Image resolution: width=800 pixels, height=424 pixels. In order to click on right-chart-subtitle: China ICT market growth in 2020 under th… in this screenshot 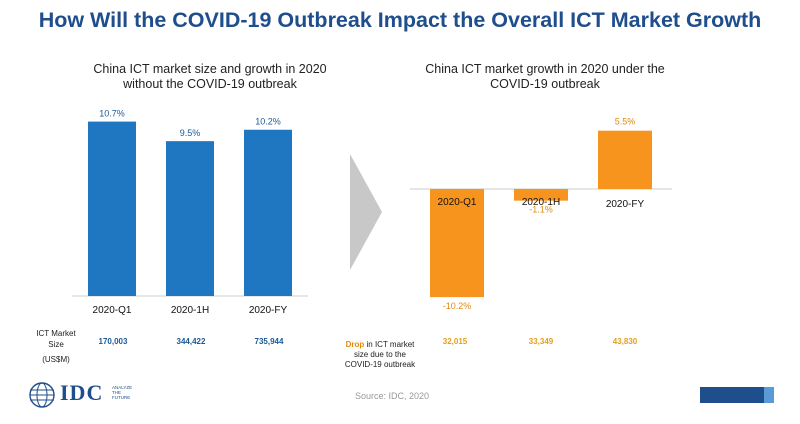, I will do `click(545, 77)`.